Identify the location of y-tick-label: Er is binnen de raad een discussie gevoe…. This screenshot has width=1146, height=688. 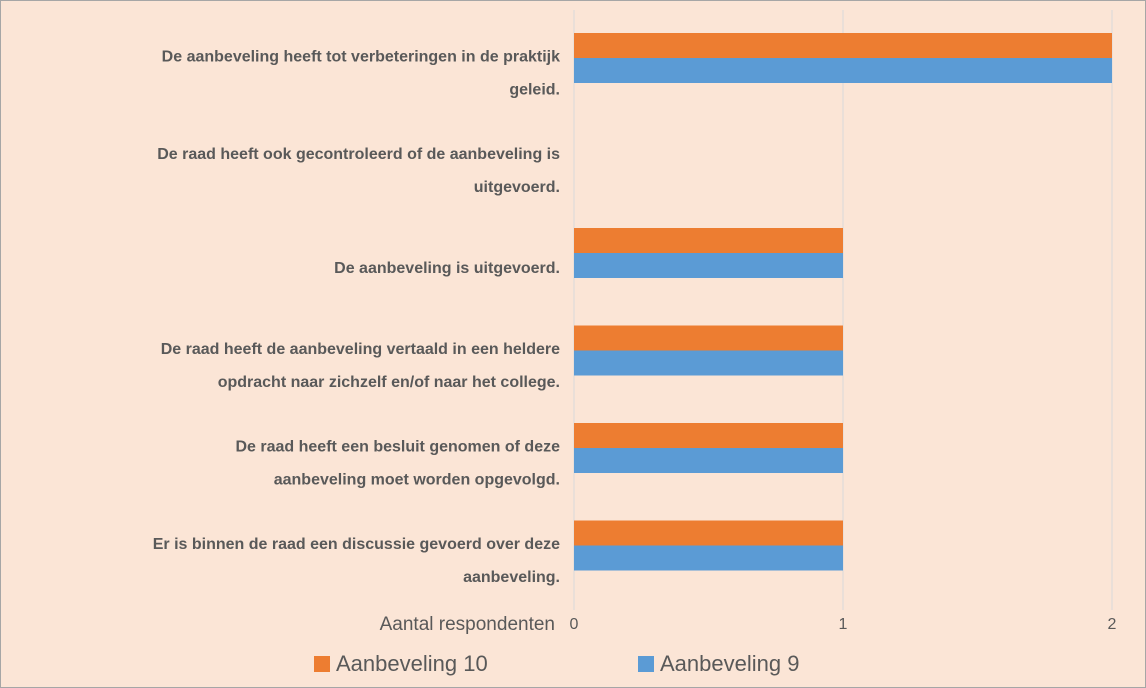
(356, 544).